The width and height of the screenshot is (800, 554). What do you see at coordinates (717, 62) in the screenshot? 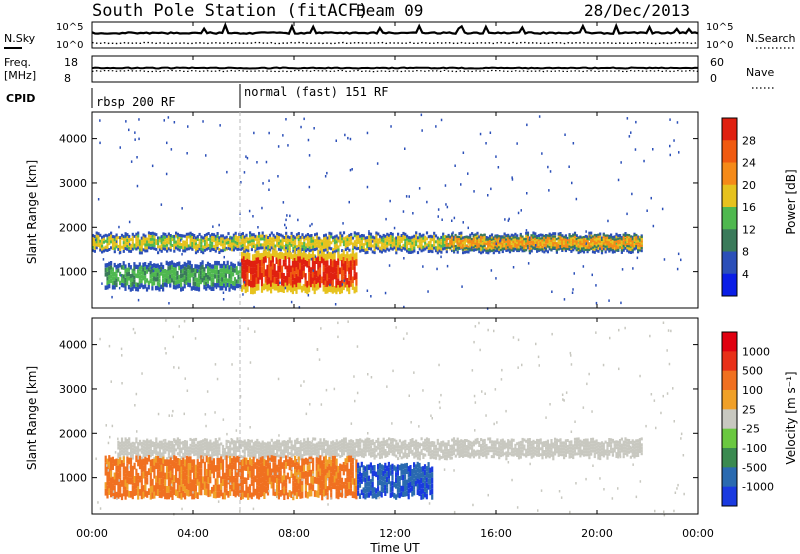
I see `nave-tick-top: 60` at bounding box center [717, 62].